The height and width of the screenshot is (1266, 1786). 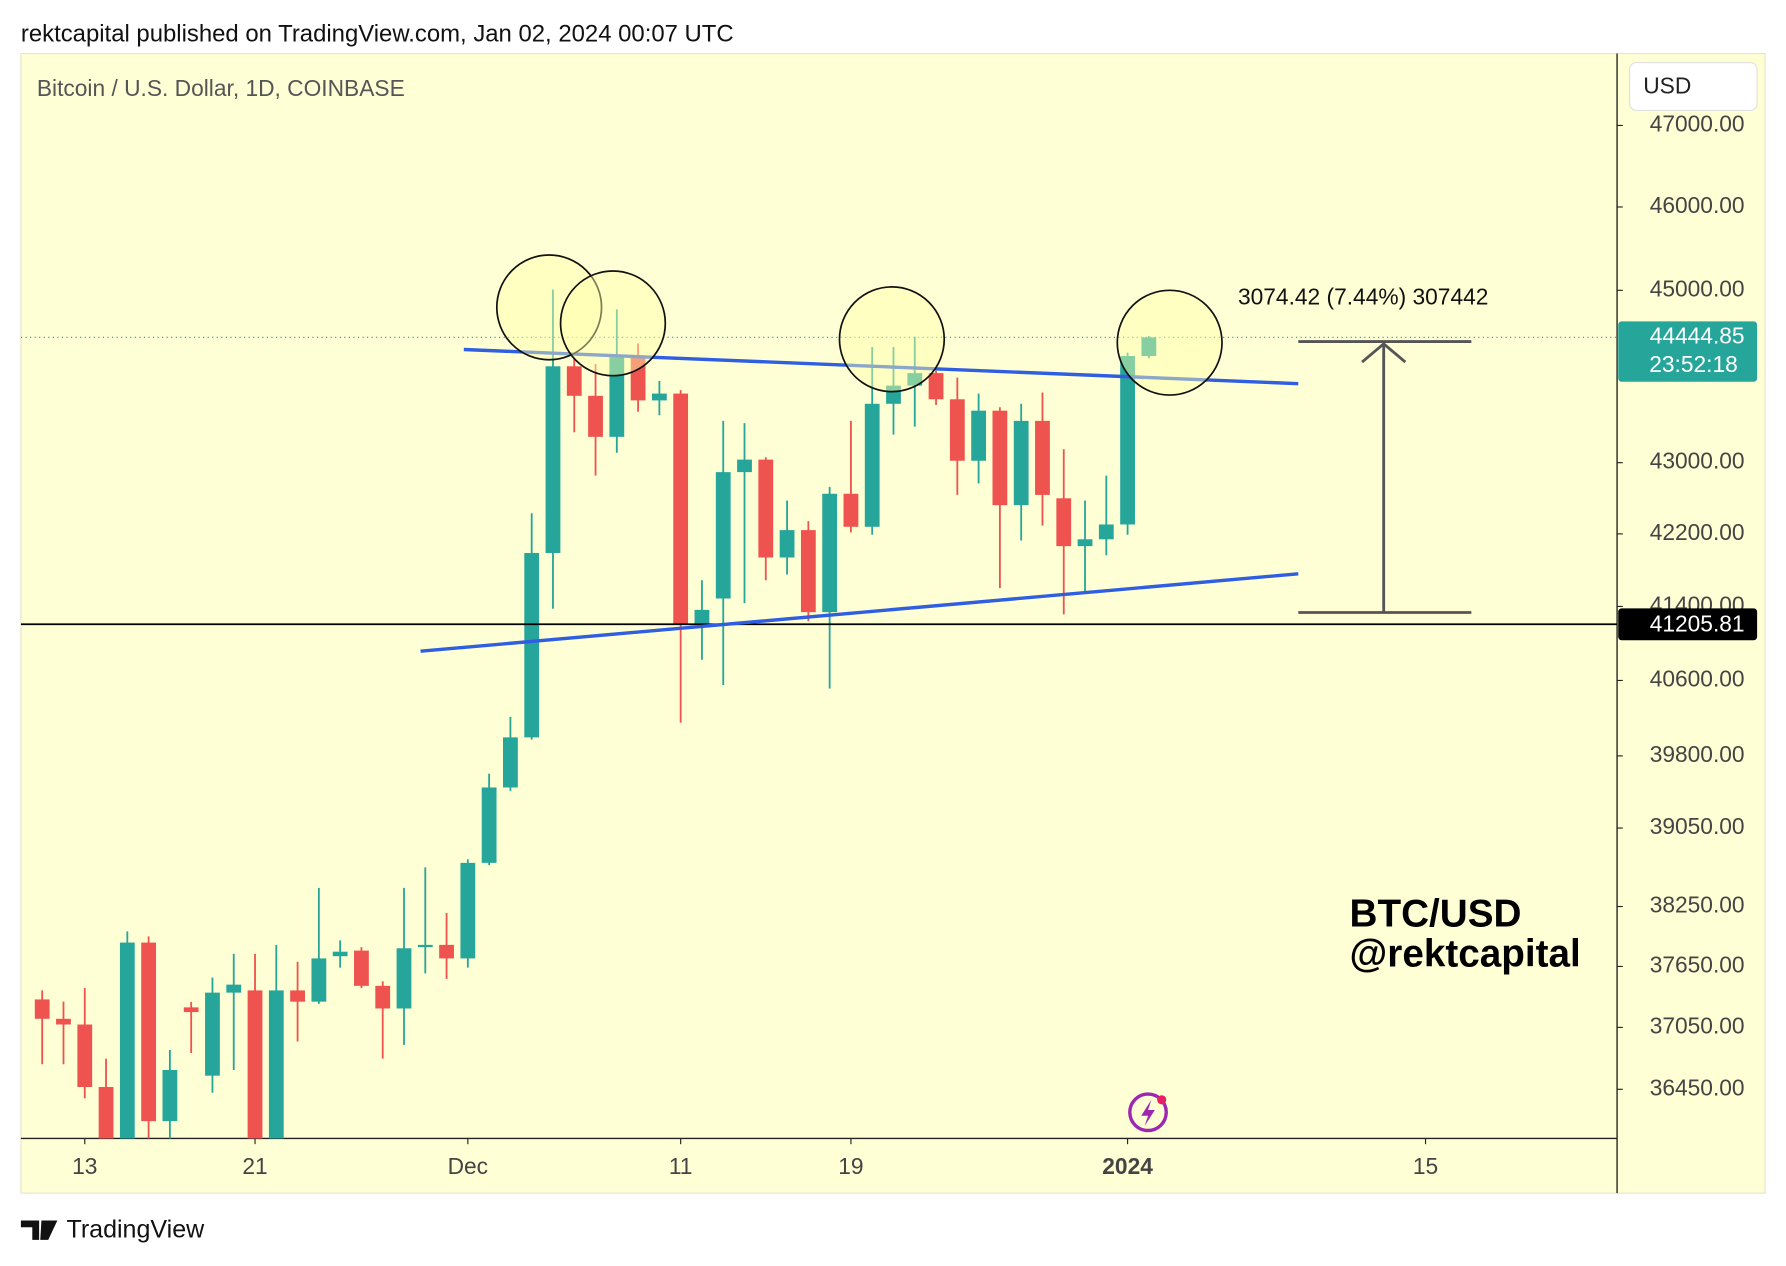 What do you see at coordinates (1697, 826) in the screenshot?
I see `y-tick-label: 39050.00` at bounding box center [1697, 826].